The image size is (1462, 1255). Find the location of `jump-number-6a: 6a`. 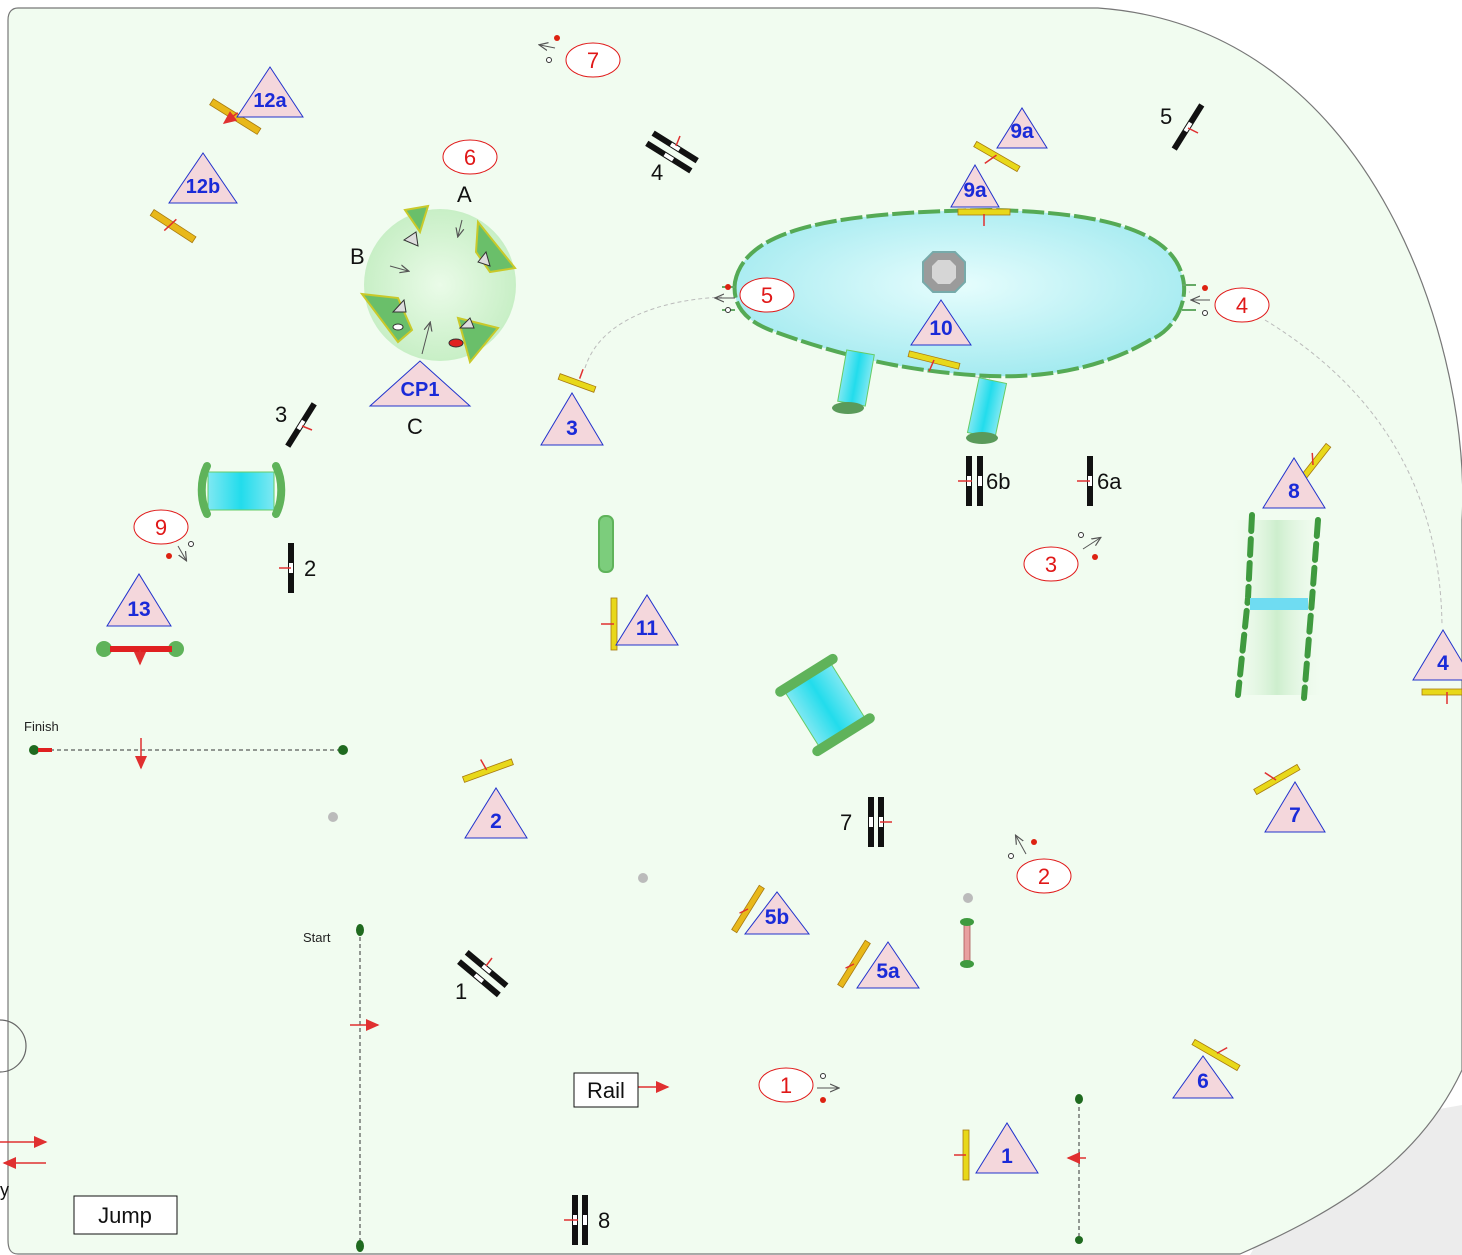

jump-number-6a: 6a is located at coordinates (1109, 481).